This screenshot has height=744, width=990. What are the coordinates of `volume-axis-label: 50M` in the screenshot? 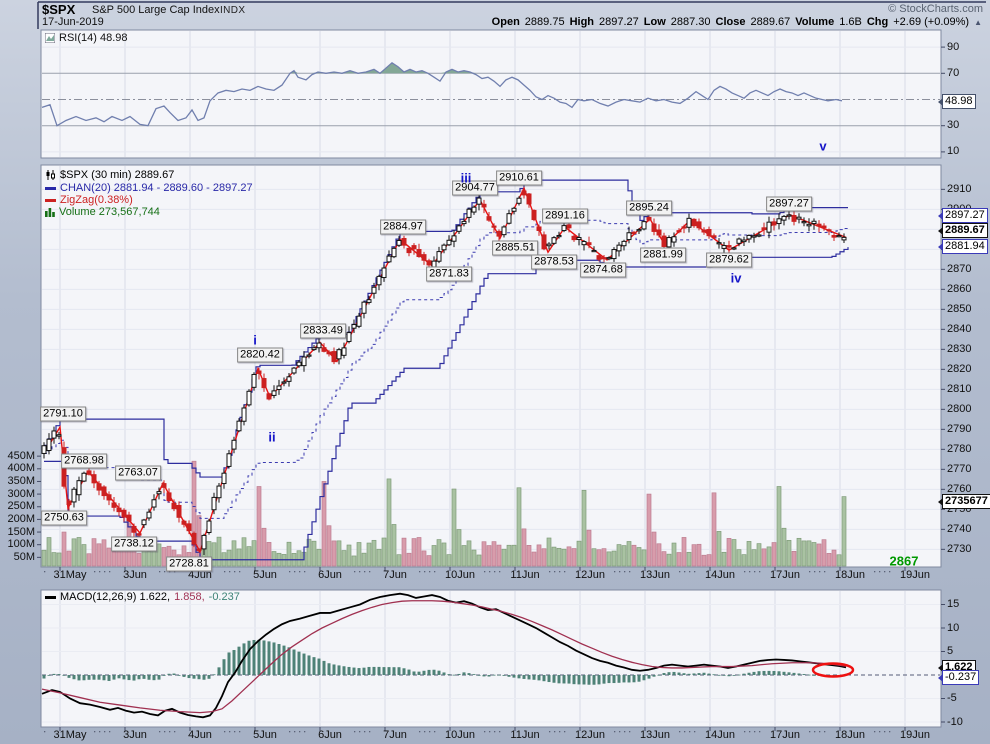 It's located at (24, 556).